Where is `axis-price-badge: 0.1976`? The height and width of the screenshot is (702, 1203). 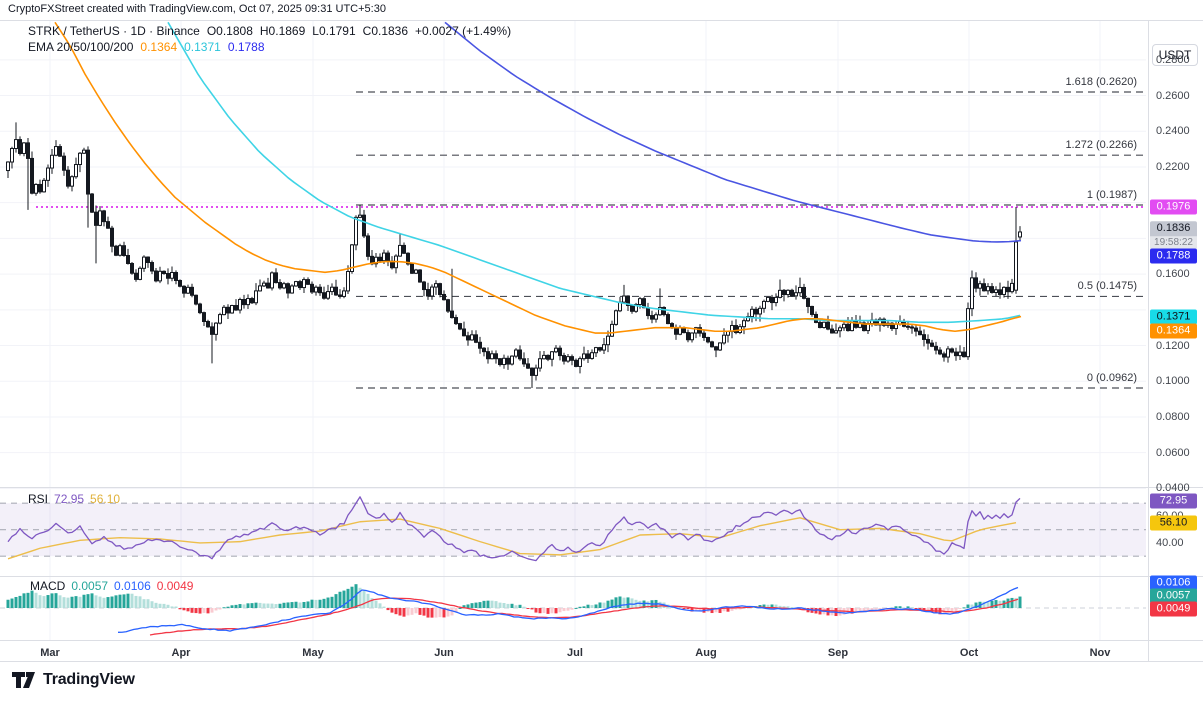 axis-price-badge: 0.1976 is located at coordinates (1173, 207).